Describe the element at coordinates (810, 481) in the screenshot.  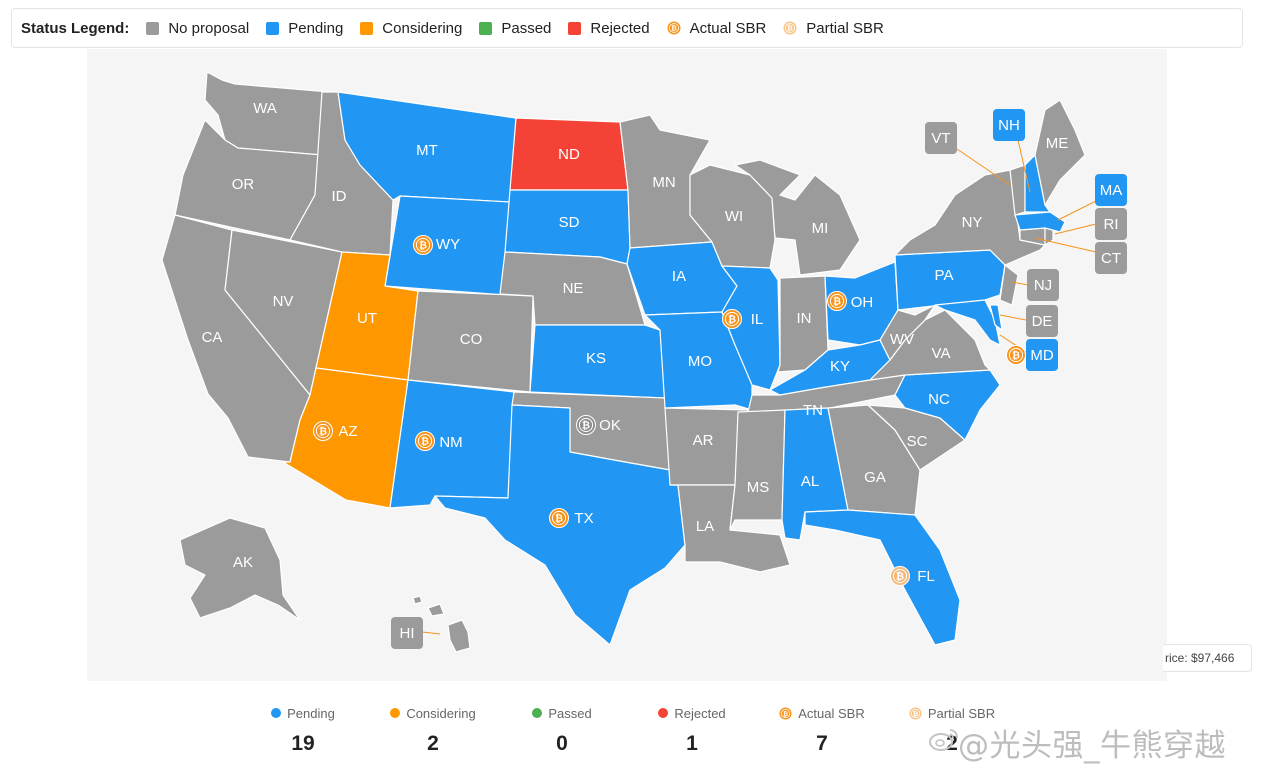
I see `label-AL: AL` at that location.